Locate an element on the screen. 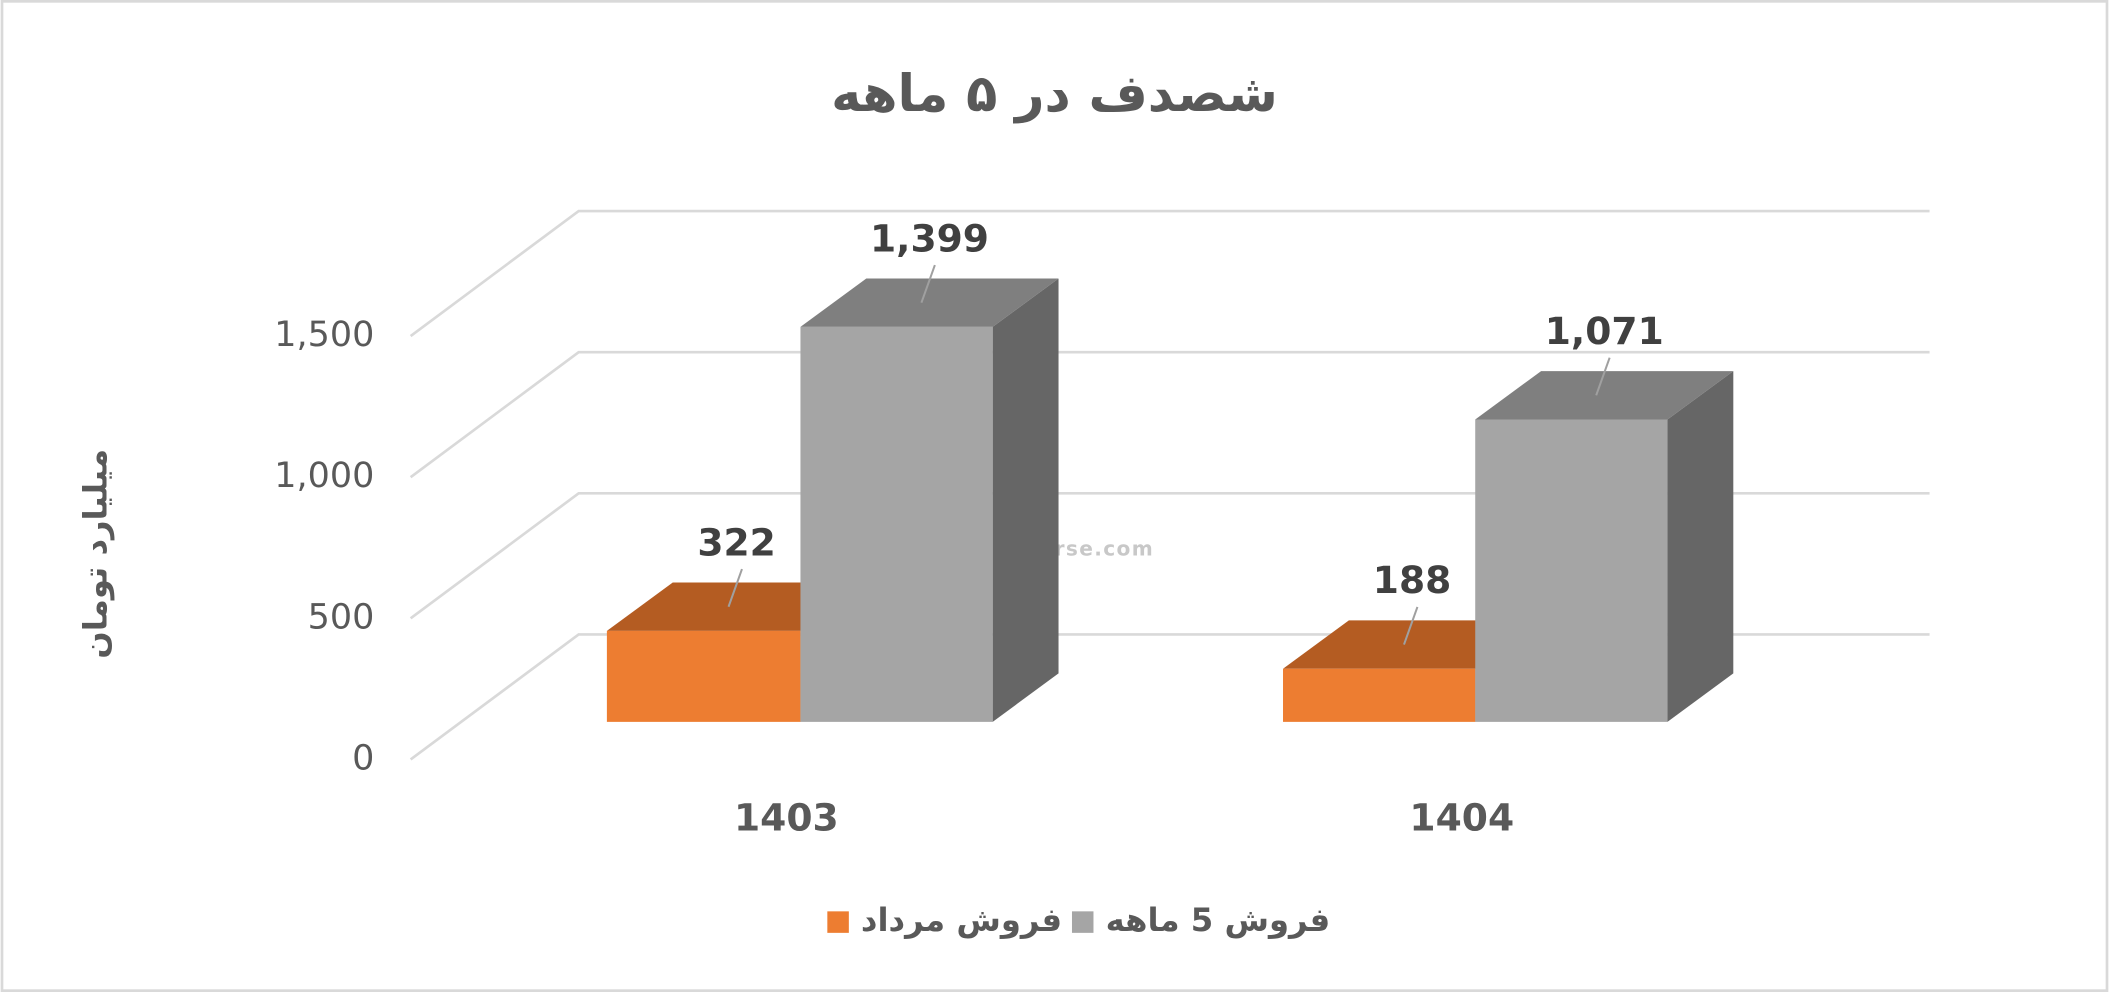  y-tick-label: 1,500 is located at coordinates (324, 335).